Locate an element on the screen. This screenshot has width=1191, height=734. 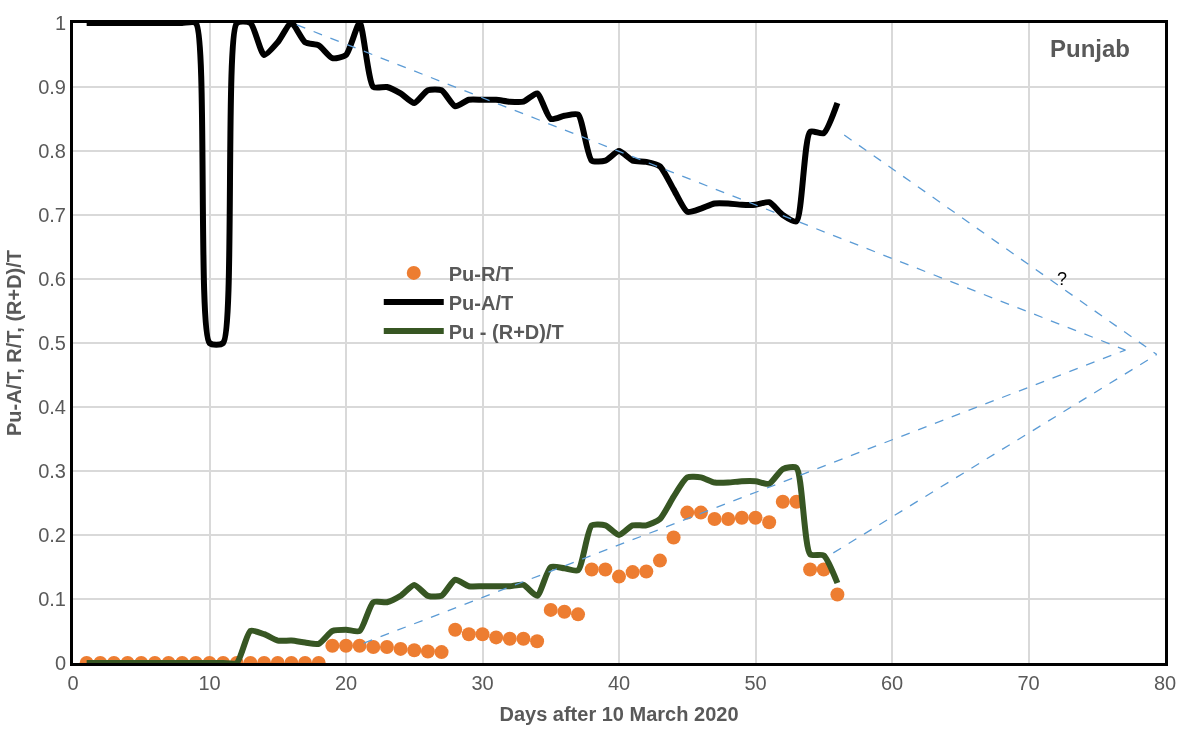
y-tick-label: 0.2 is located at coordinates (52, 535).